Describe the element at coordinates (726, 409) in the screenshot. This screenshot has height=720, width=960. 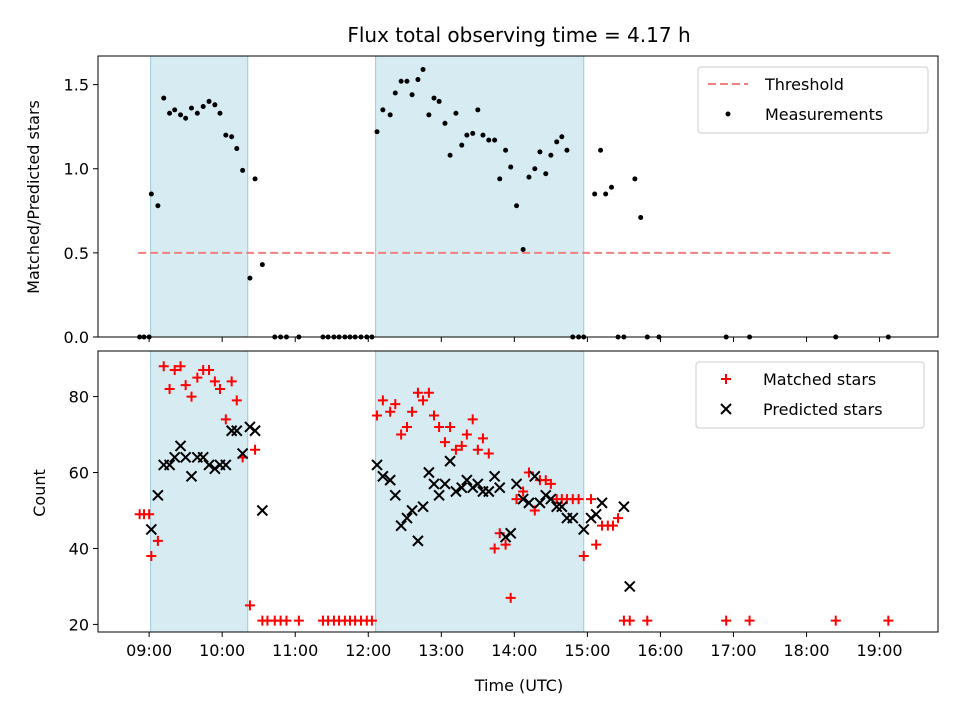
I see `legend-predicted-swatch` at that location.